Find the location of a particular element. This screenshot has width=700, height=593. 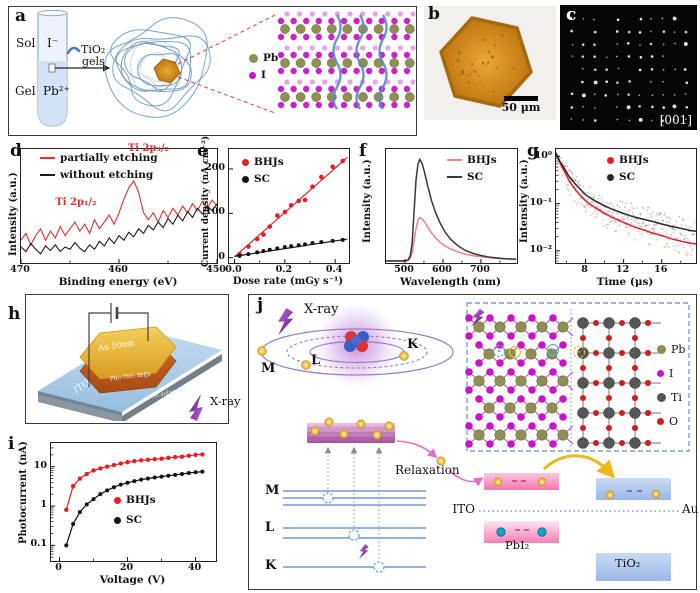

scale-bar is located at coordinates (521, 98).